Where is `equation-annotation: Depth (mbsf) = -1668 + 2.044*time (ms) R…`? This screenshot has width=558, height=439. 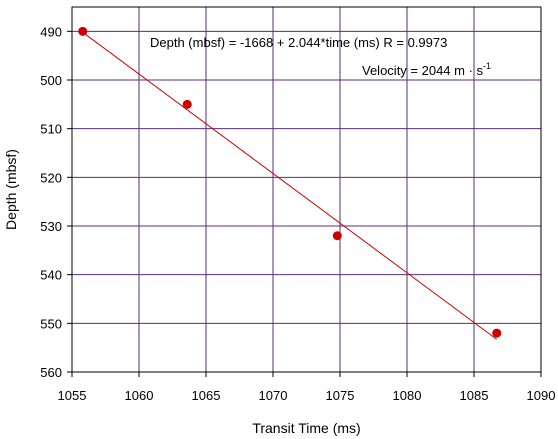
equation-annotation: Depth (mbsf) = -1668 + 2.044*time (ms) R… is located at coordinates (298, 42).